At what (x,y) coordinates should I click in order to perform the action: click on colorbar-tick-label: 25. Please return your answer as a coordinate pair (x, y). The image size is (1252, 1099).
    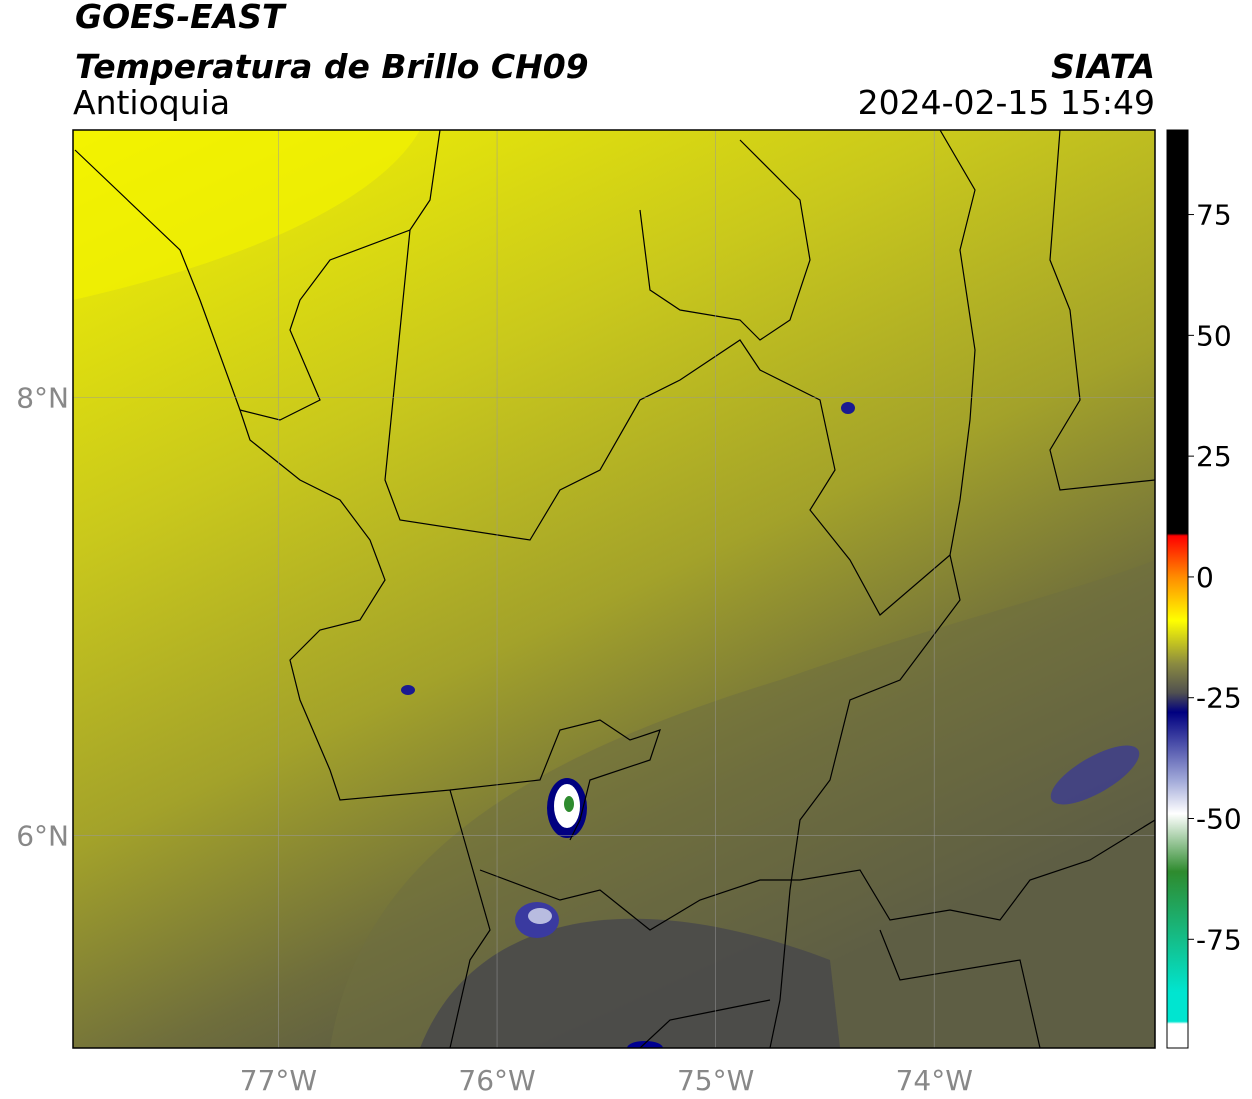
    Looking at the image, I should click on (1214, 456).